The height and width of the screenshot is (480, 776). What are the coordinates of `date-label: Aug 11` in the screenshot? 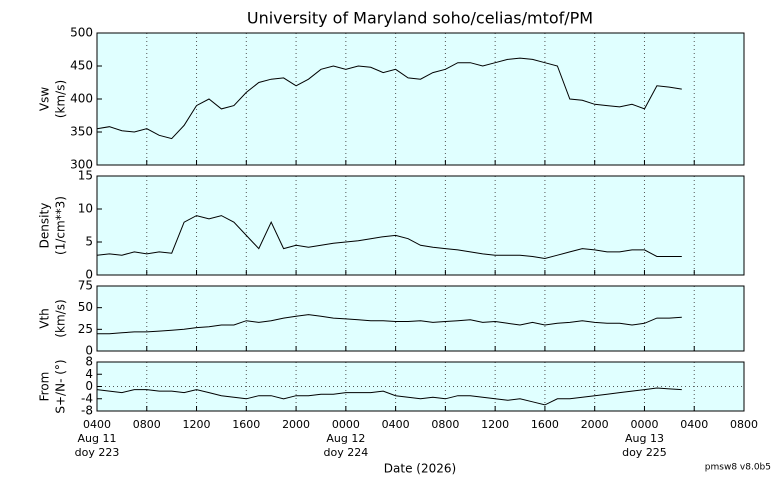 It's located at (97, 438).